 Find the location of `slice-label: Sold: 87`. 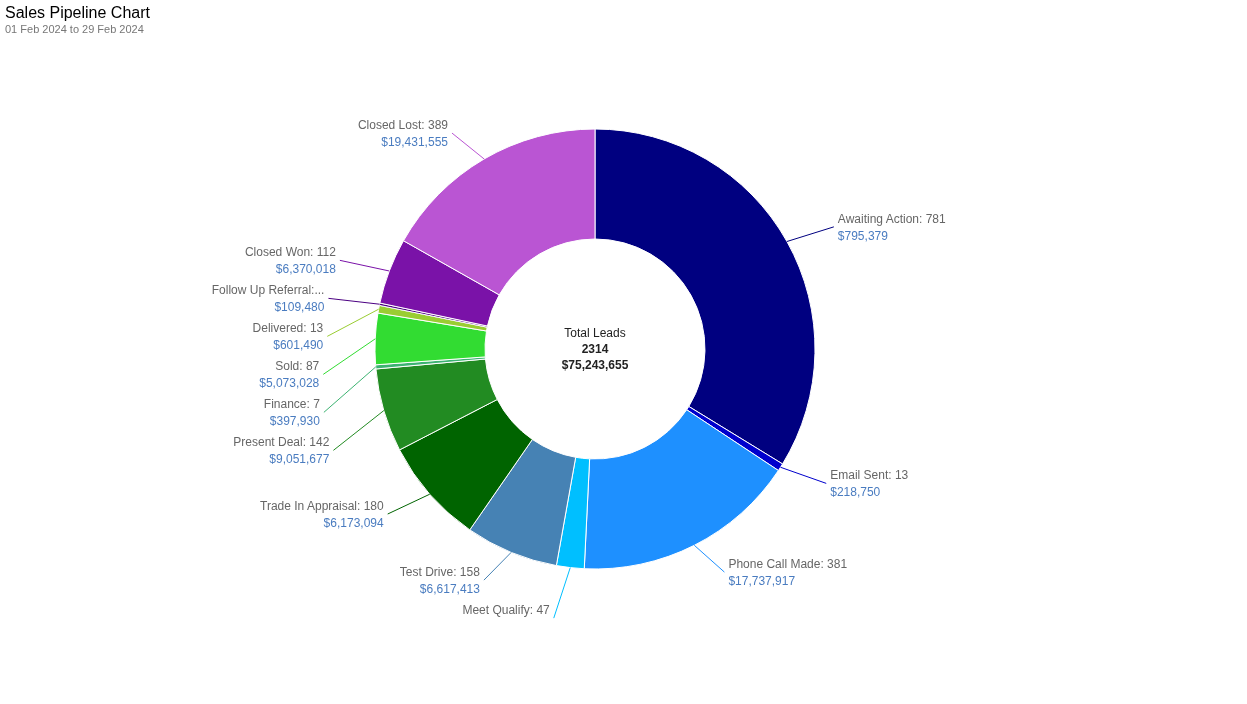

slice-label: Sold: 87 is located at coordinates (297, 366).